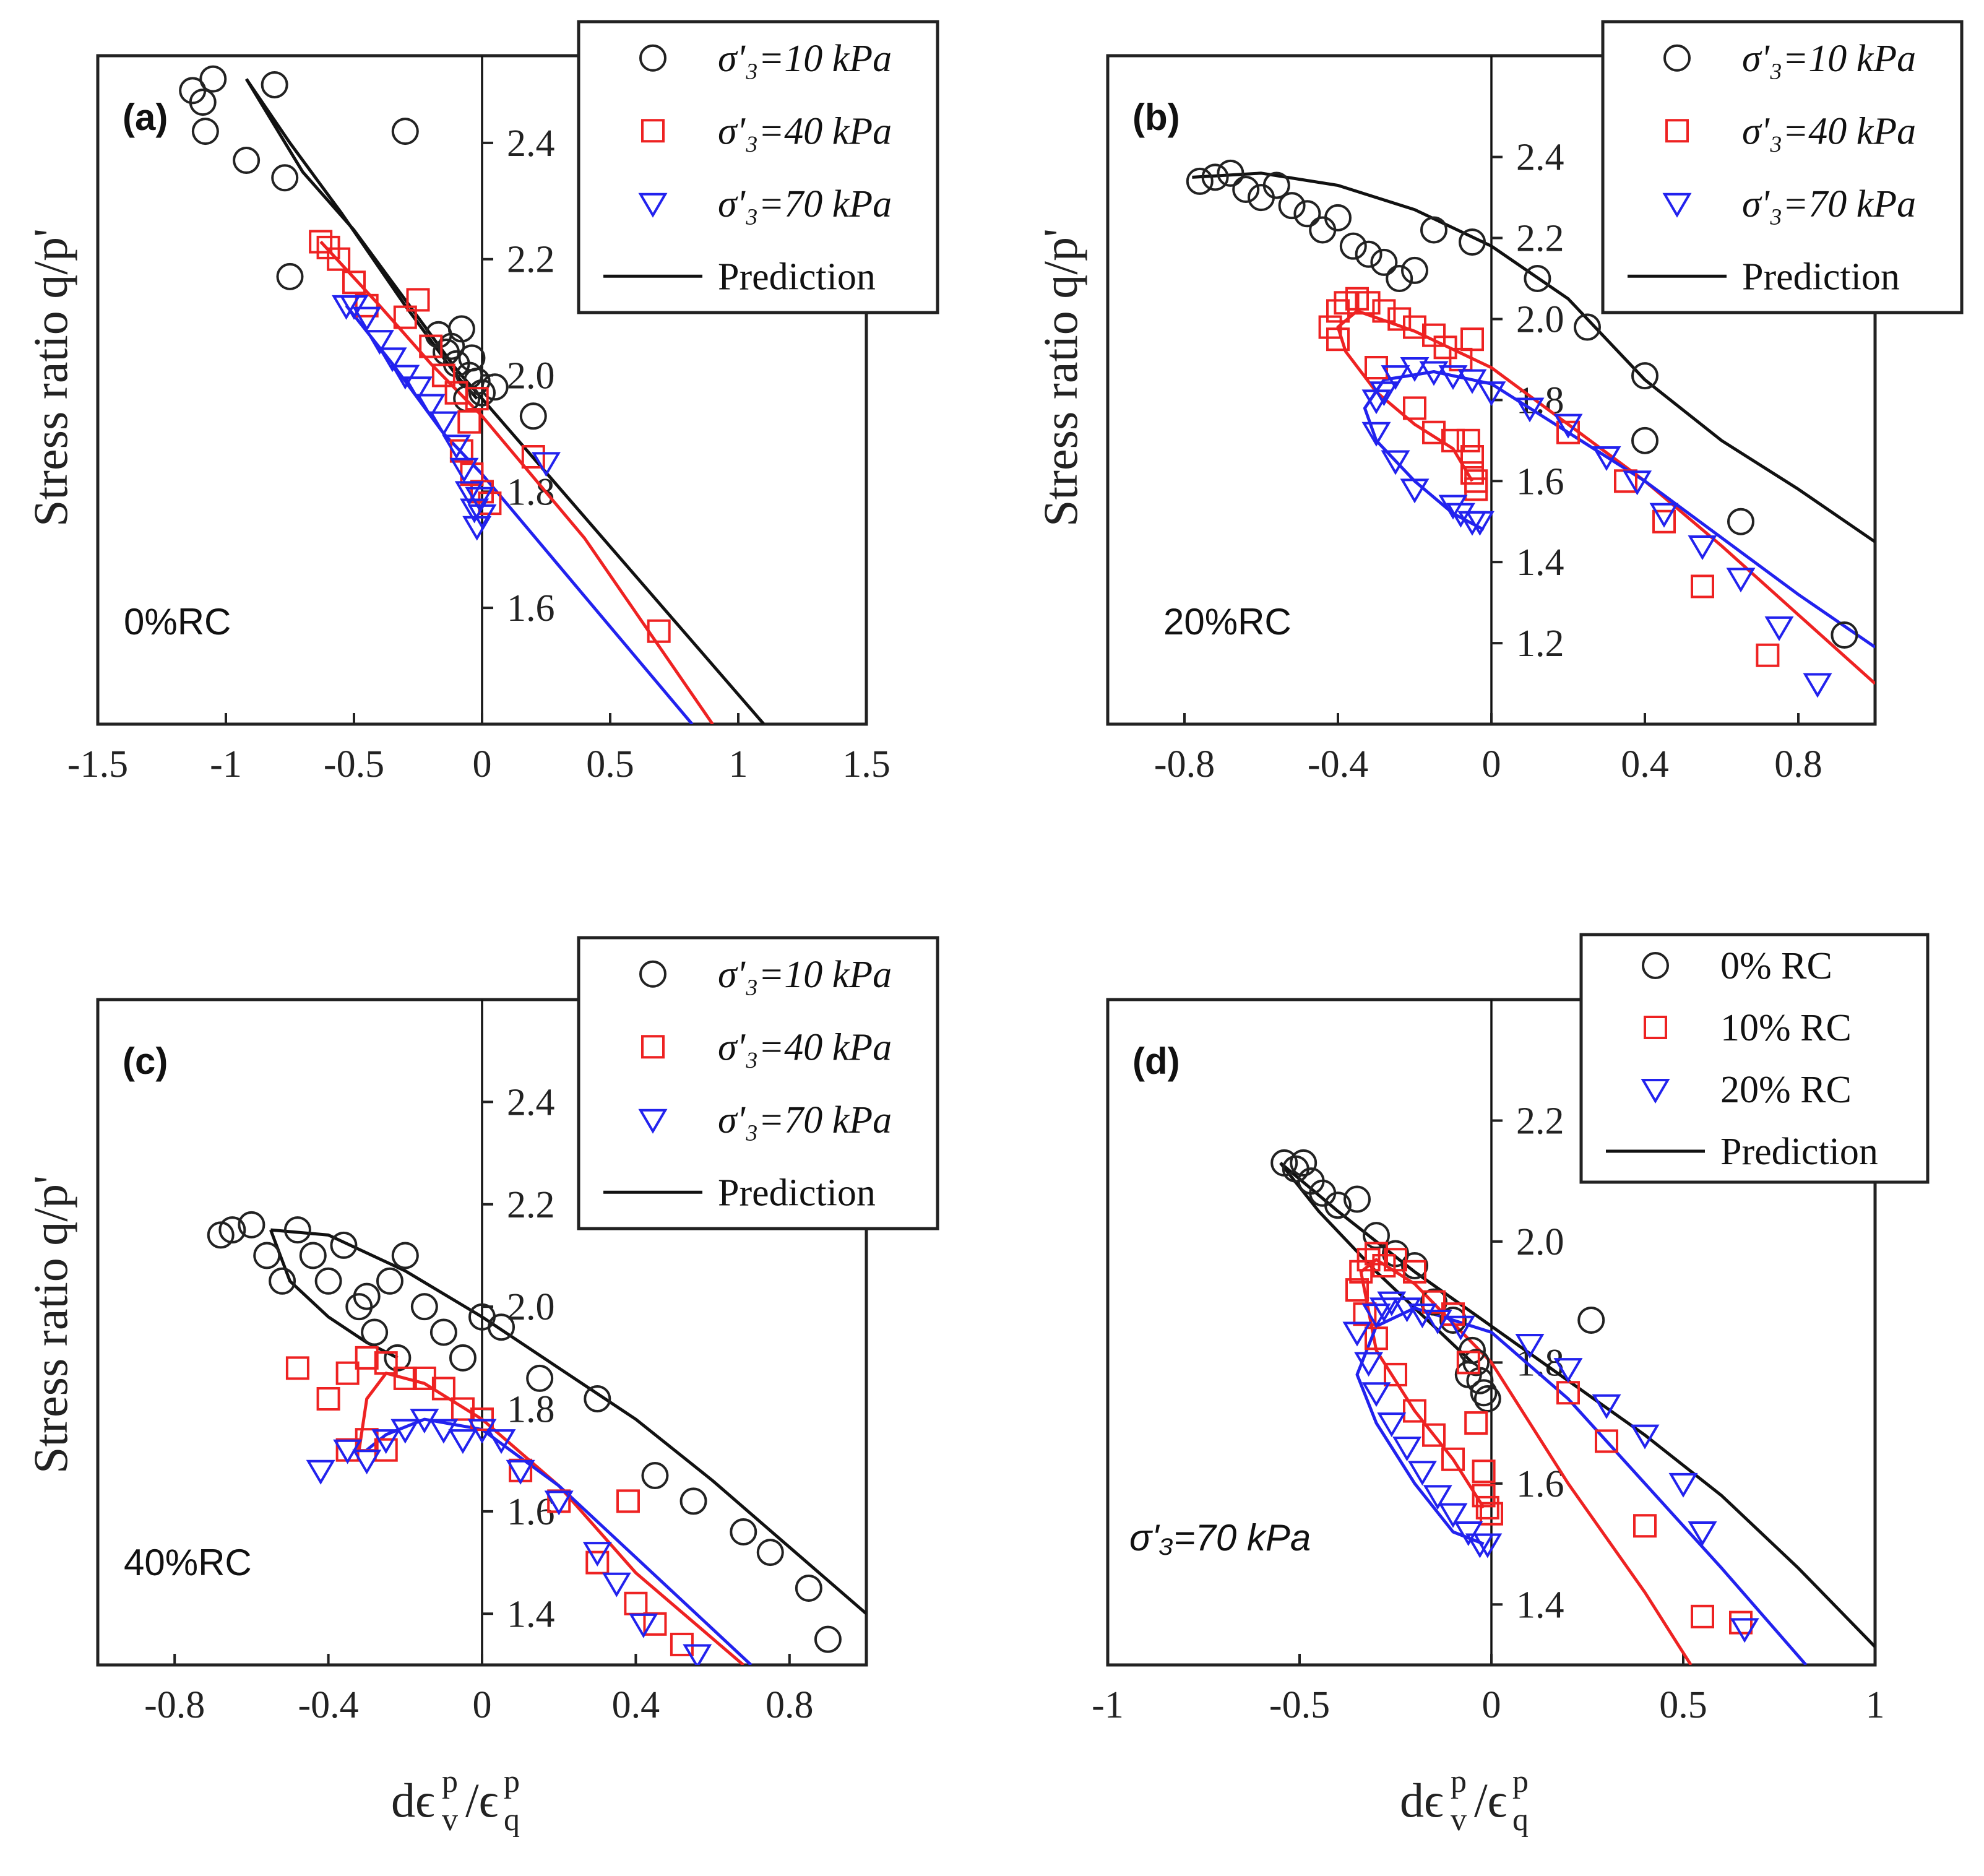  I want to click on x-tick-label: -1, so click(226, 764).